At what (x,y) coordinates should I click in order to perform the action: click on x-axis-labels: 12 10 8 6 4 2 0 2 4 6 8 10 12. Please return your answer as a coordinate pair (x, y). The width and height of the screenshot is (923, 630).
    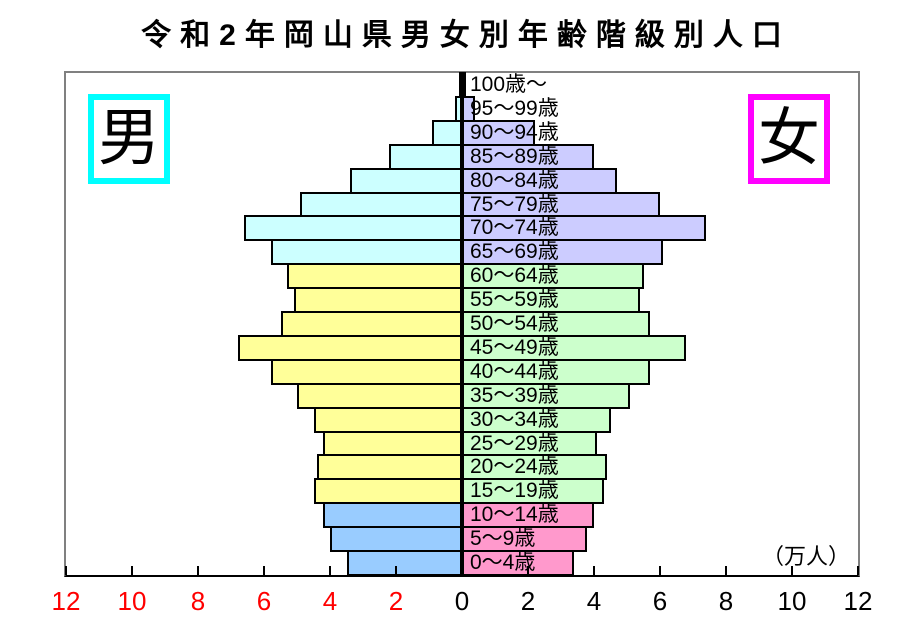
    Looking at the image, I should click on (461, 603).